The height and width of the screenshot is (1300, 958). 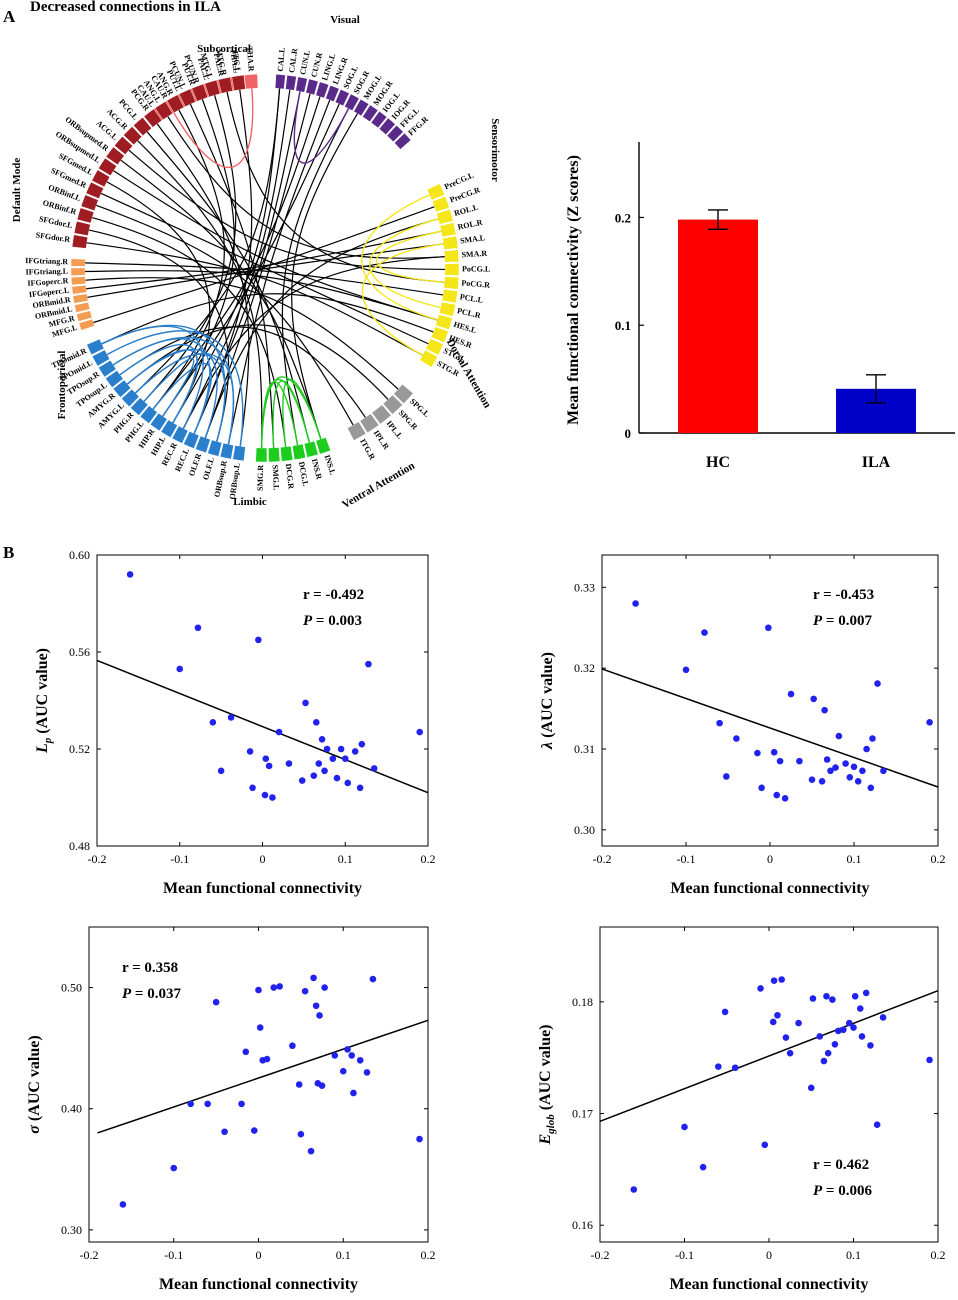 What do you see at coordinates (367, 449) in the screenshot?
I see `node-label: ITG.R` at bounding box center [367, 449].